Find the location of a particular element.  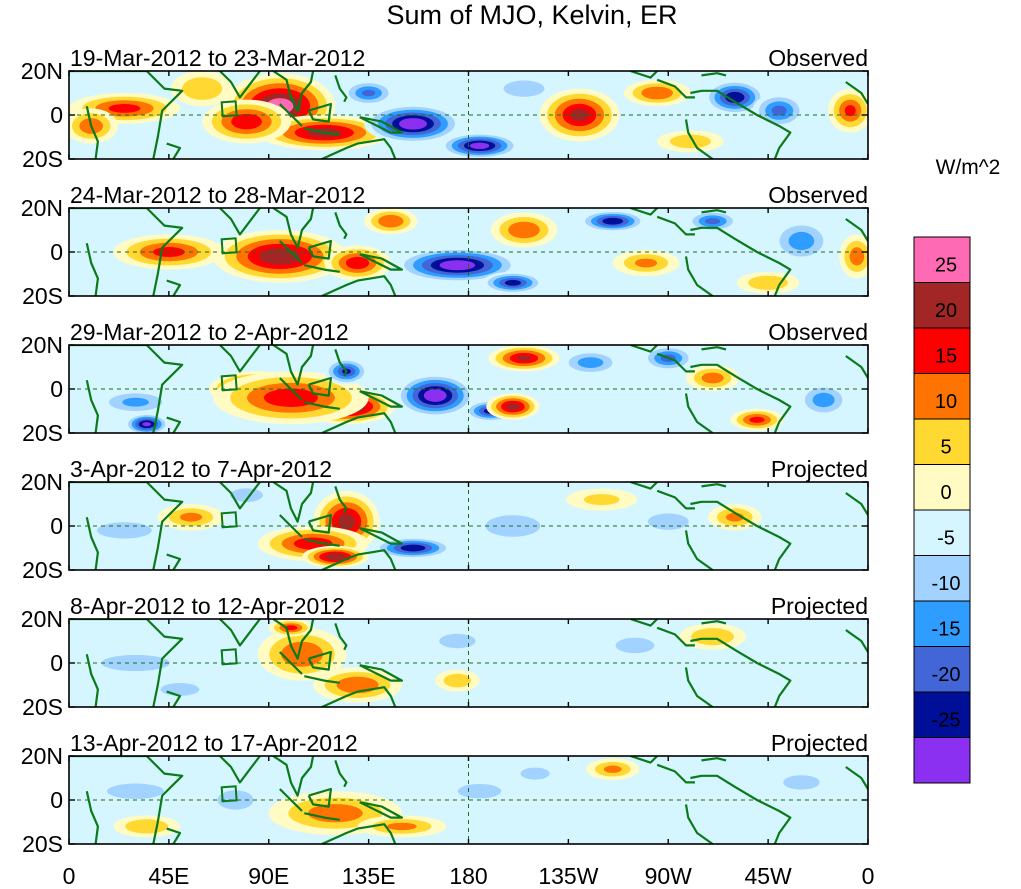

panel-period-label: 24-Mar-2012 to 28-Mar-2012 is located at coordinates (217, 195).